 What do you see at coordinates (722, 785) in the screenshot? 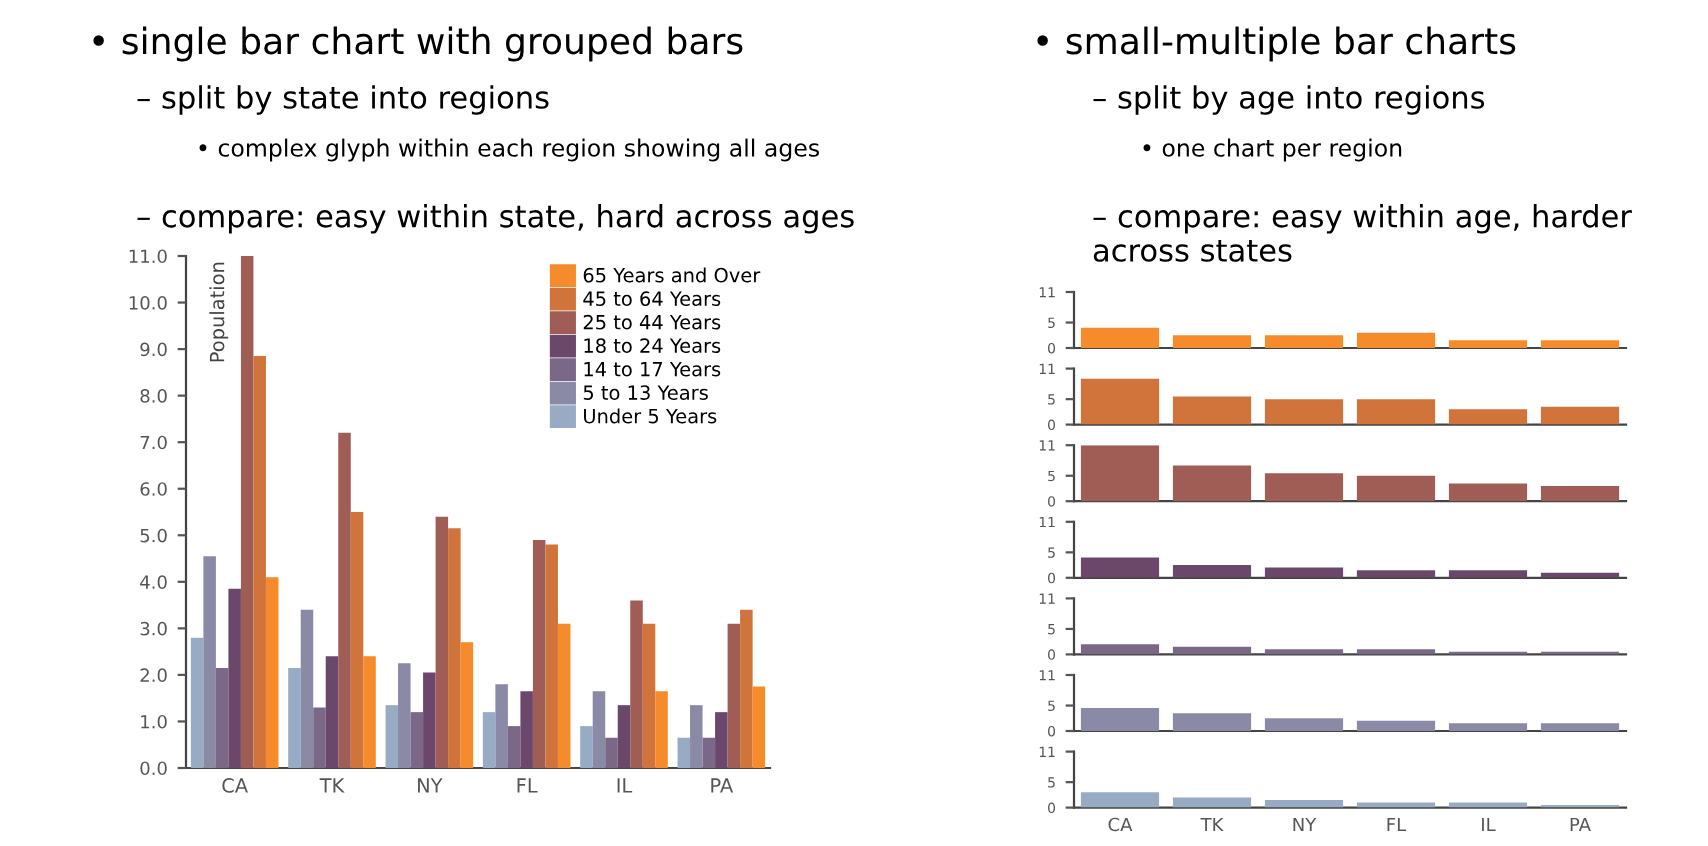
I see `x-tick-label: PA` at bounding box center [722, 785].